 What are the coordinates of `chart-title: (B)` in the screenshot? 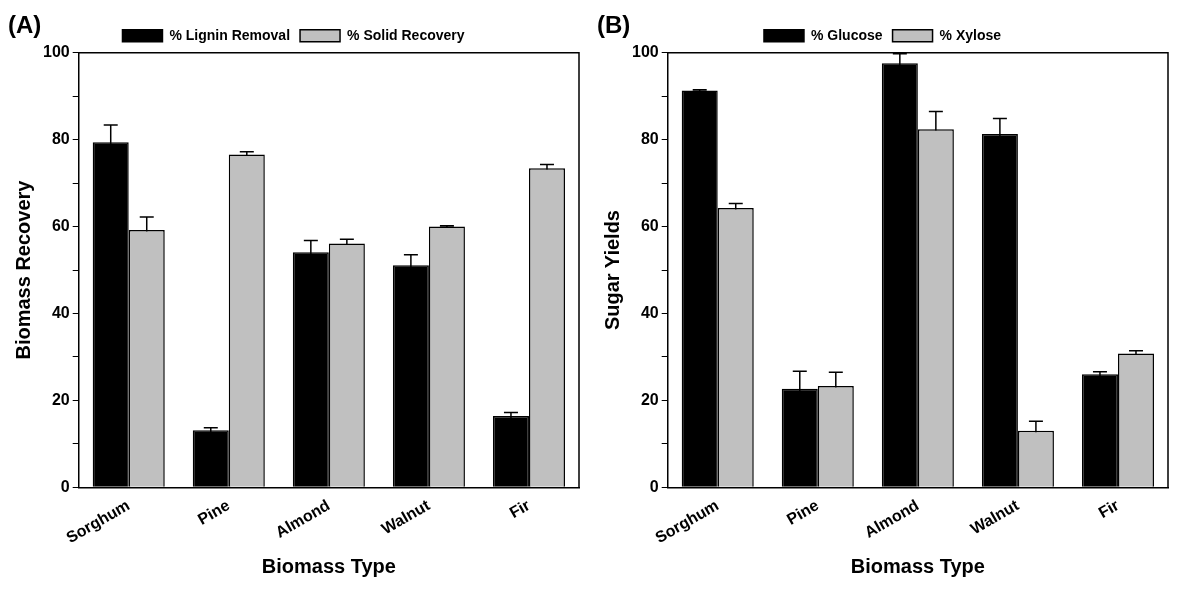 It's located at (614, 25).